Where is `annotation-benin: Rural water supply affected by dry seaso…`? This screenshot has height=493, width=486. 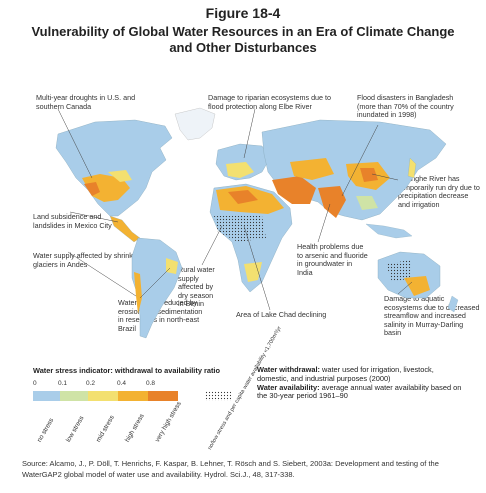
annotation-benin: Rural water supply affected by dry seaso… is located at coordinates (196, 287).